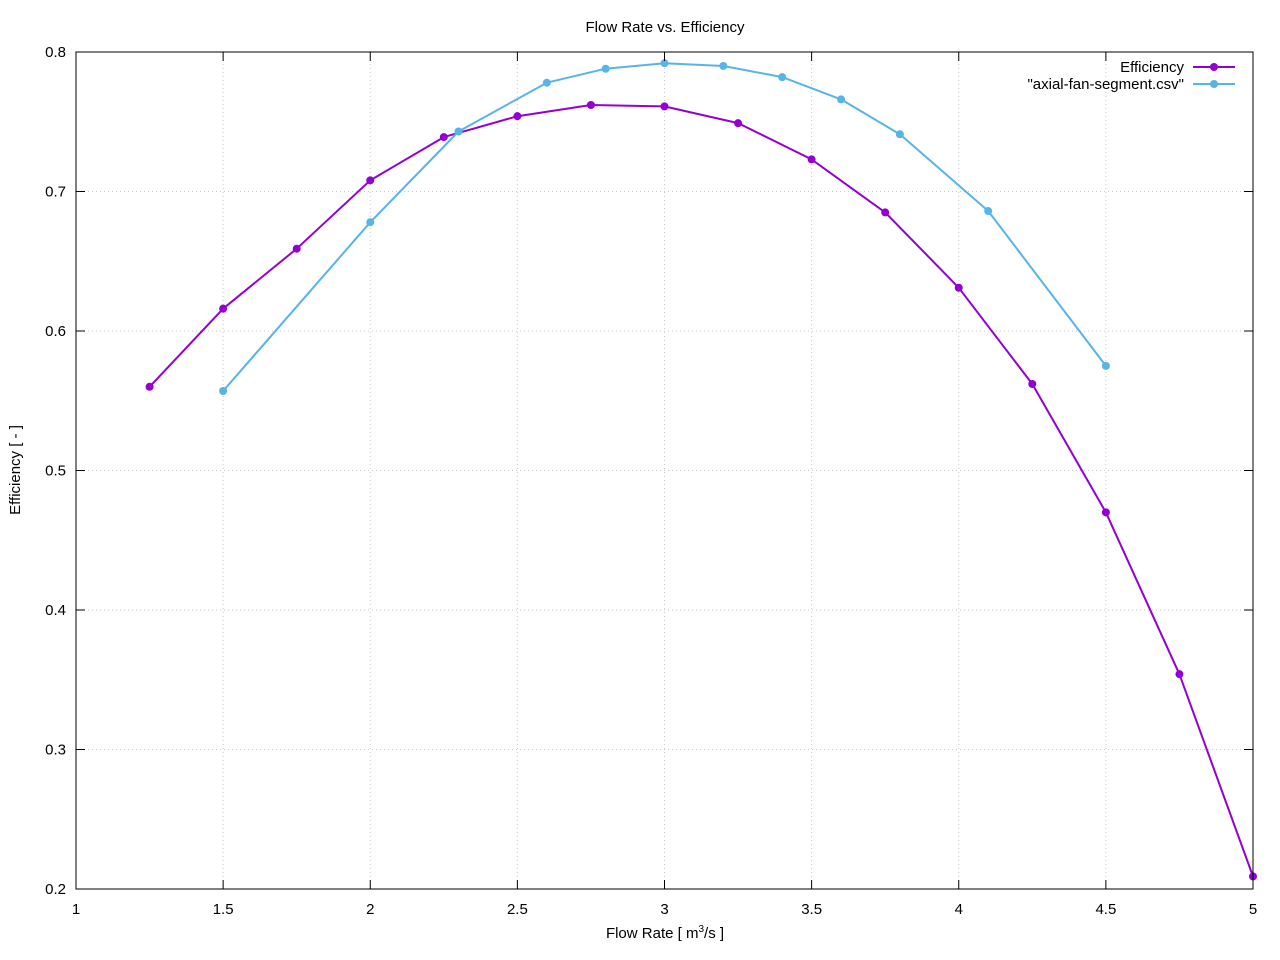  I want to click on x-axis-label-main: Flow Rate [ m, so click(652, 933).